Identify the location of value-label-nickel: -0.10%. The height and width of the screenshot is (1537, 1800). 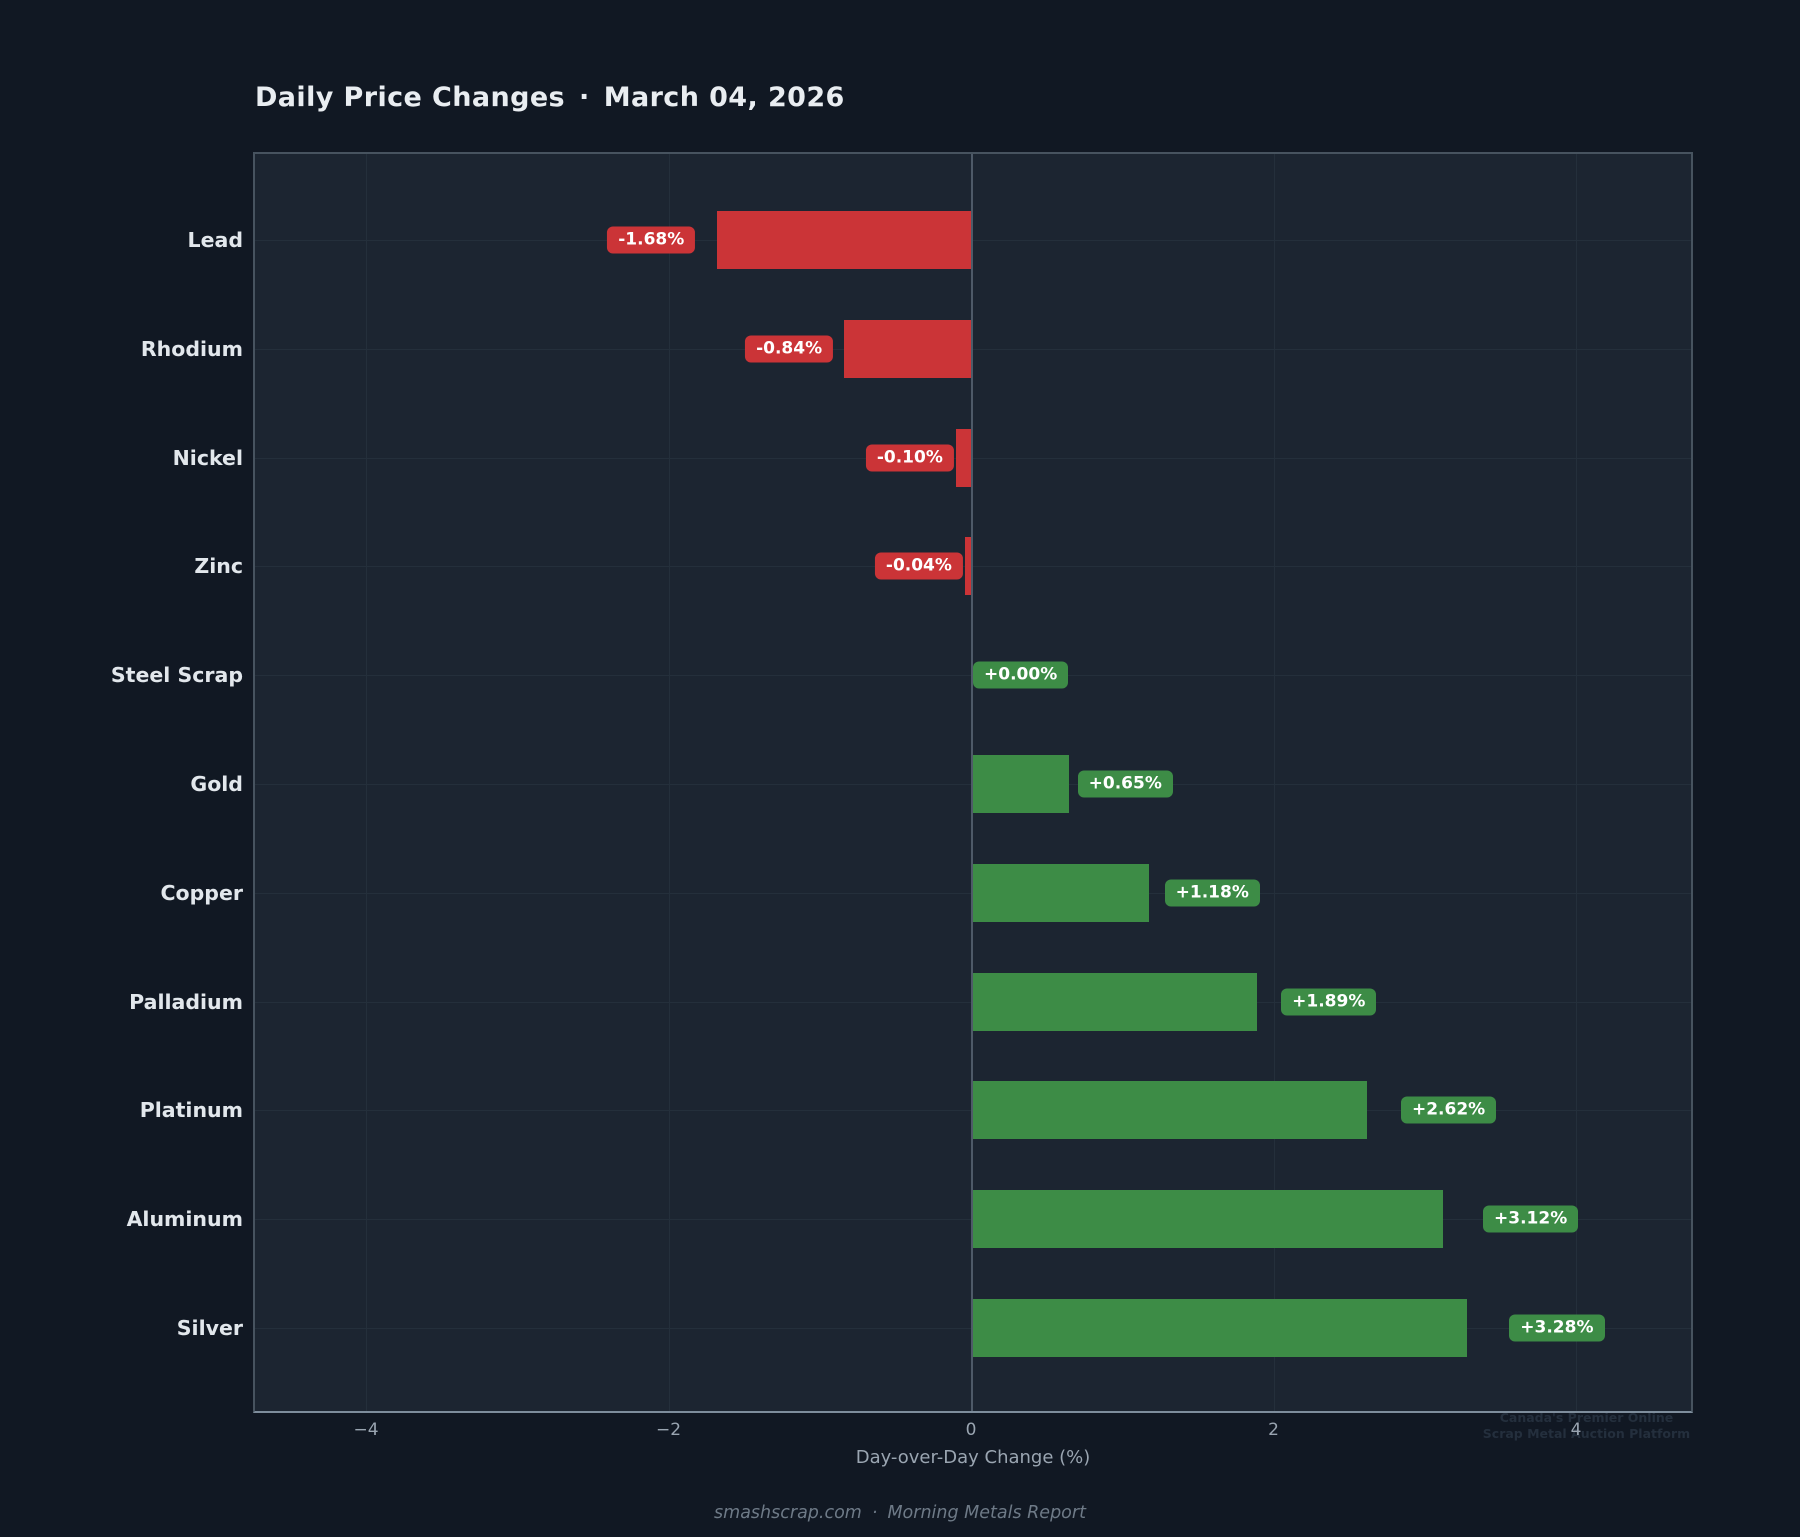
(909, 458).